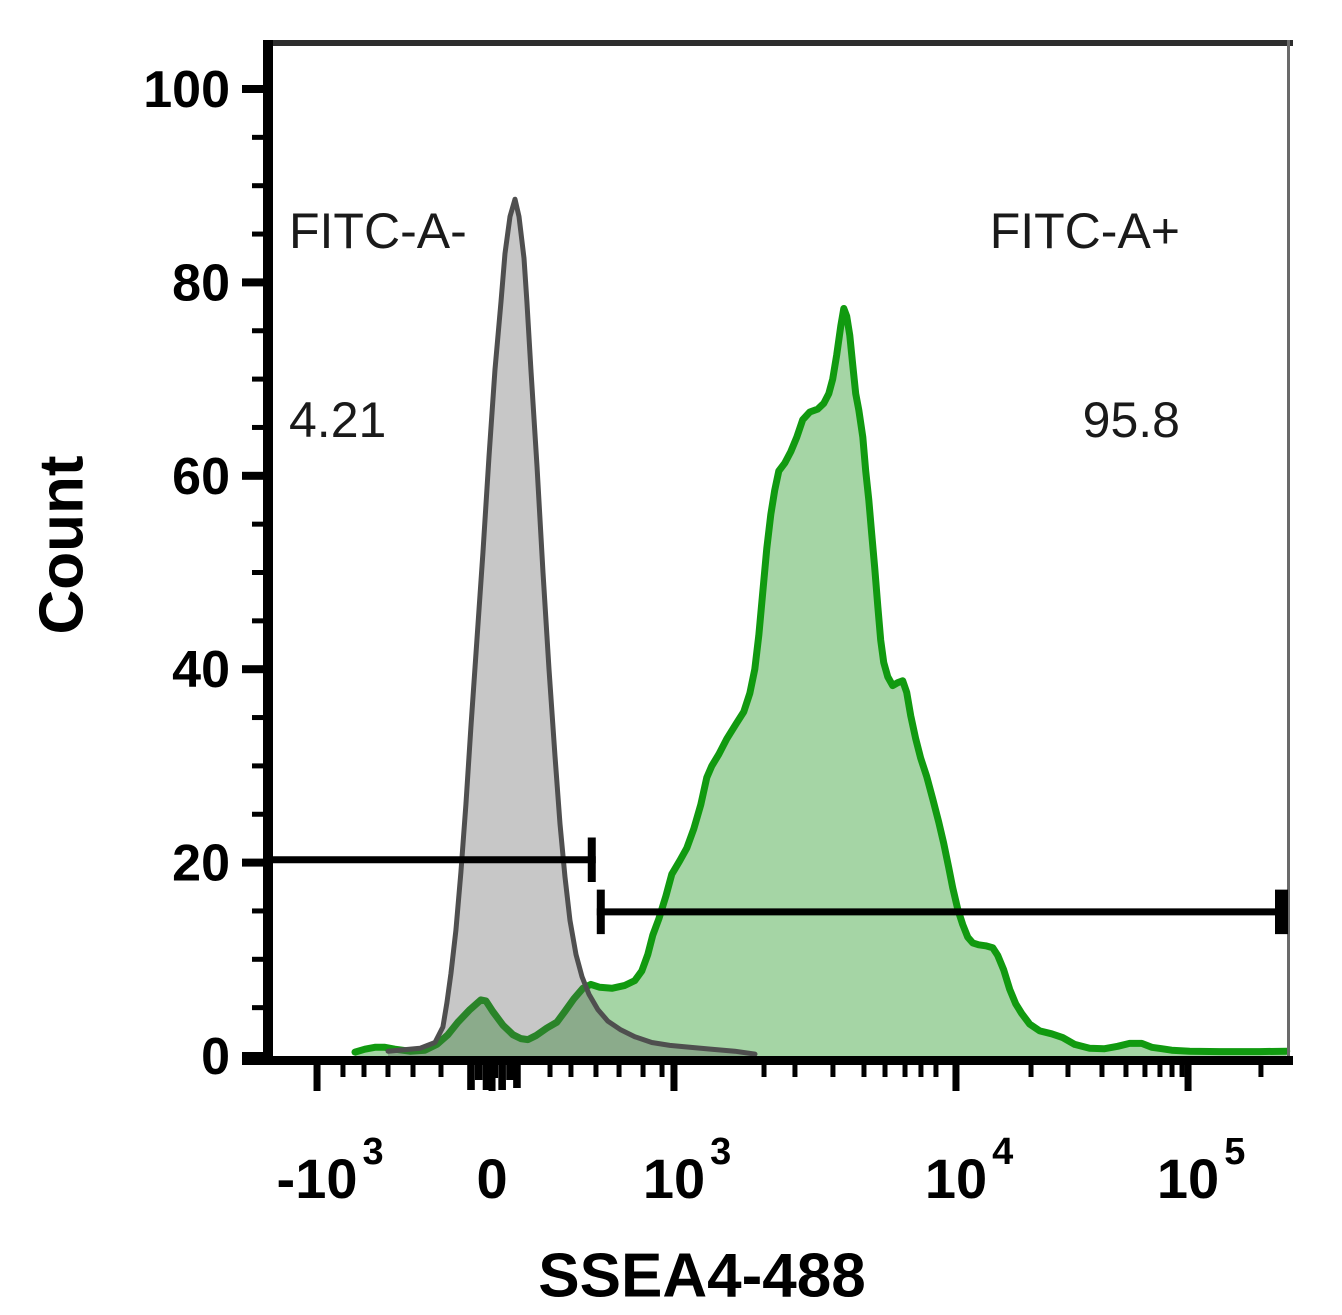  Describe the element at coordinates (378, 326) in the screenshot. I see `gate-annotation-negative: FITC-A- 4.21` at that location.